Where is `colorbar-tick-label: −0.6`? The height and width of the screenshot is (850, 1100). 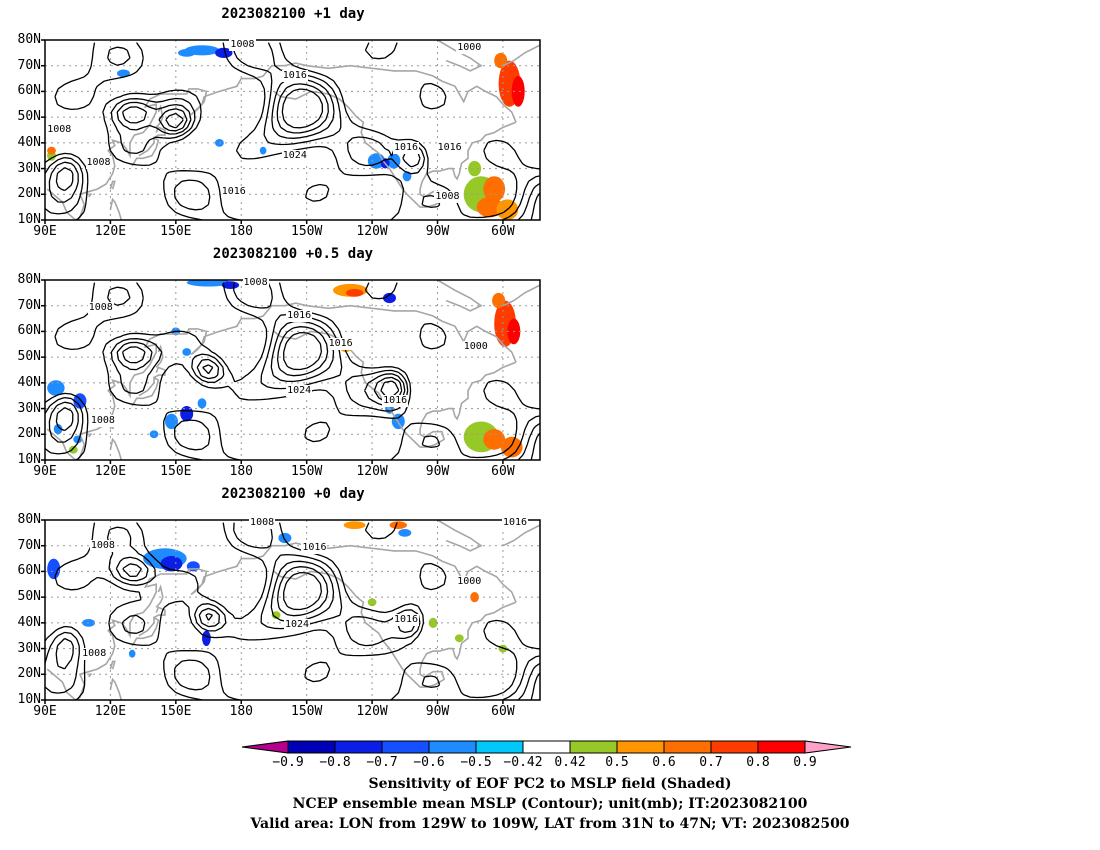 colorbar-tick-label: −0.6 is located at coordinates (429, 762).